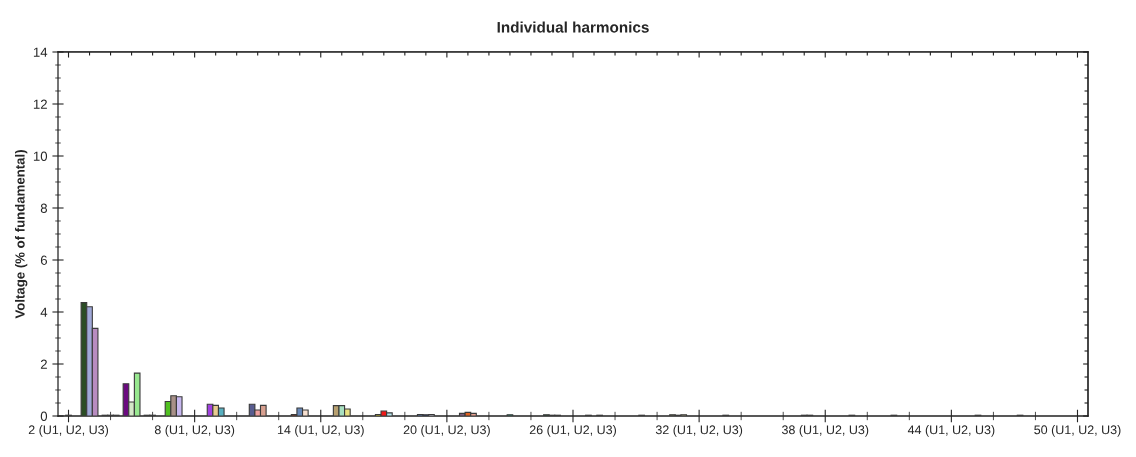 The width and height of the screenshot is (1136, 457). What do you see at coordinates (825, 431) in the screenshot?
I see `x-tick-label: 38 (U1, U2, U3)` at bounding box center [825, 431].